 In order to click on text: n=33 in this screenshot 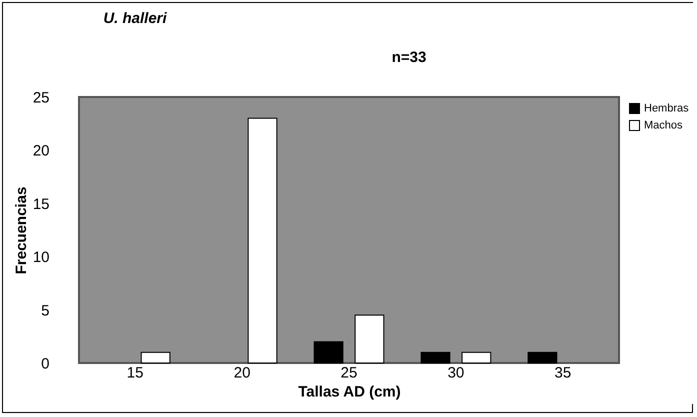, I will do `click(409, 57)`.